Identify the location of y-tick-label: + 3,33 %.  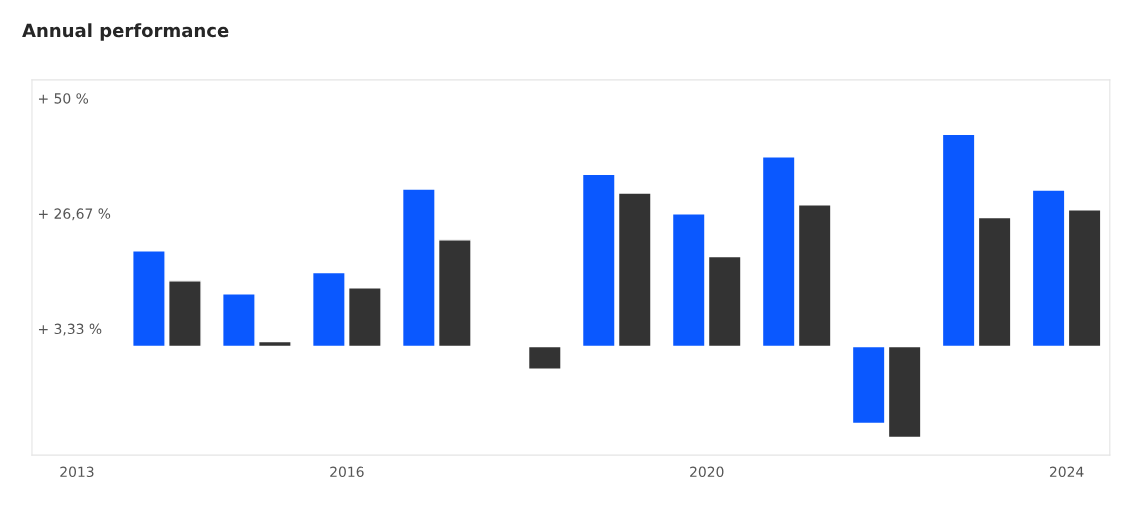
(70, 329).